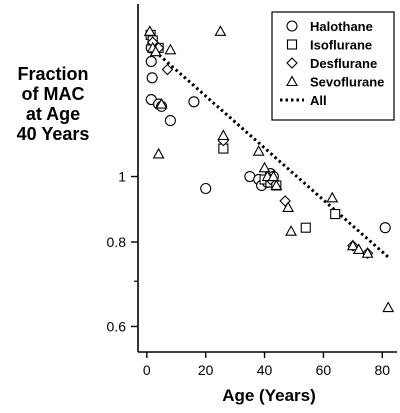  What do you see at coordinates (206, 370) in the screenshot?
I see `x-tick-label: 20` at bounding box center [206, 370].